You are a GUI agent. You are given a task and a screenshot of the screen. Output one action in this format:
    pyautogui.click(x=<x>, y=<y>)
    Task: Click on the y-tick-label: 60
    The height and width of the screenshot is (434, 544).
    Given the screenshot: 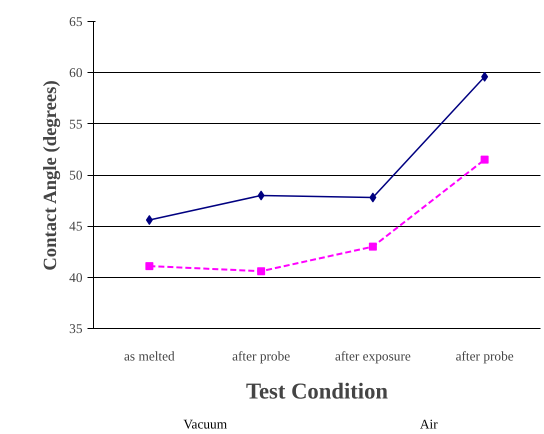 What is the action you would take?
    pyautogui.click(x=76, y=72)
    